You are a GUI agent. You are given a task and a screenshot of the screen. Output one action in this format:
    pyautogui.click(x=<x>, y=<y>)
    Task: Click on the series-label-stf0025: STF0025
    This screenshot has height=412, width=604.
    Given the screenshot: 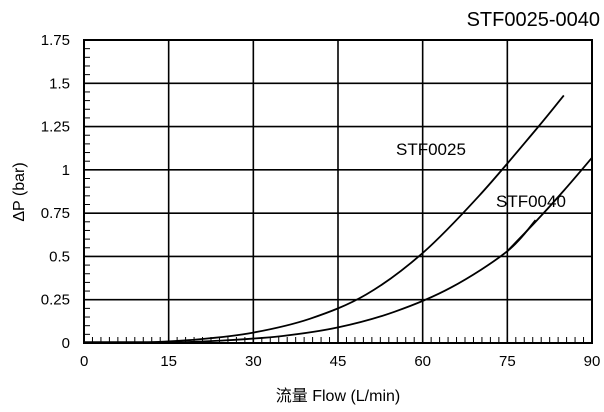 What is the action you would take?
    pyautogui.click(x=431, y=149)
    